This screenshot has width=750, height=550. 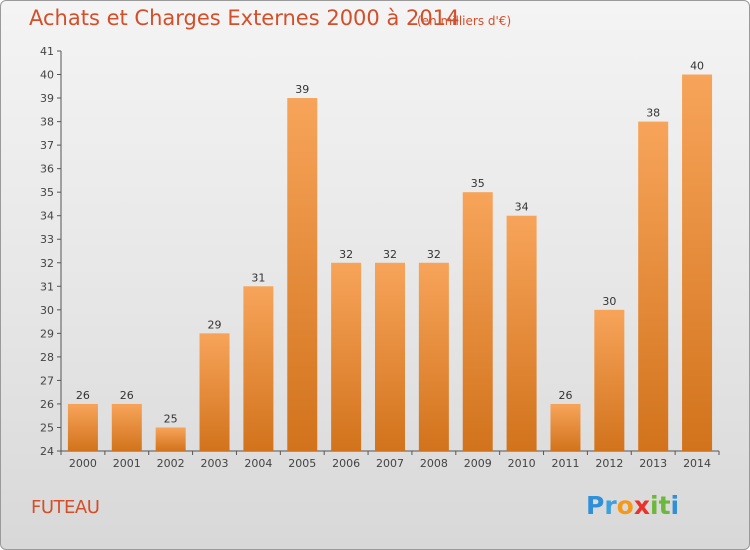 I want to click on y-tick-label: 39, so click(x=47, y=98).